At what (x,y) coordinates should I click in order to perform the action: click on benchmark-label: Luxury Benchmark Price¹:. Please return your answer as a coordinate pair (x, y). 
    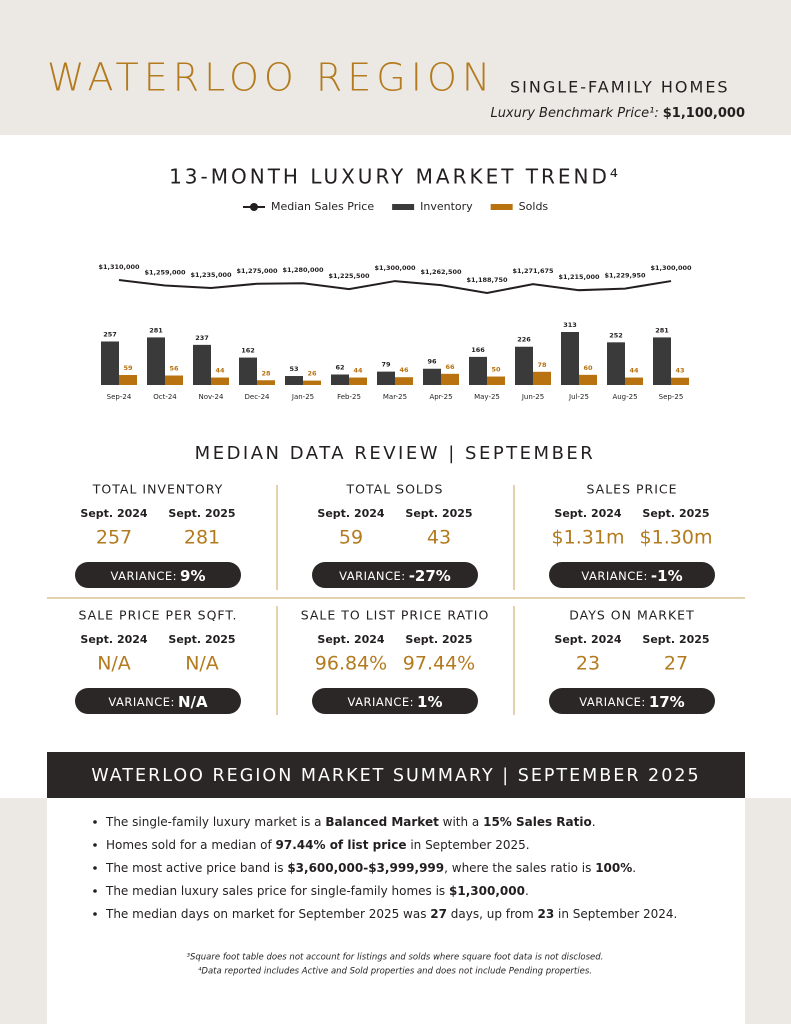
    Looking at the image, I should click on (574, 113).